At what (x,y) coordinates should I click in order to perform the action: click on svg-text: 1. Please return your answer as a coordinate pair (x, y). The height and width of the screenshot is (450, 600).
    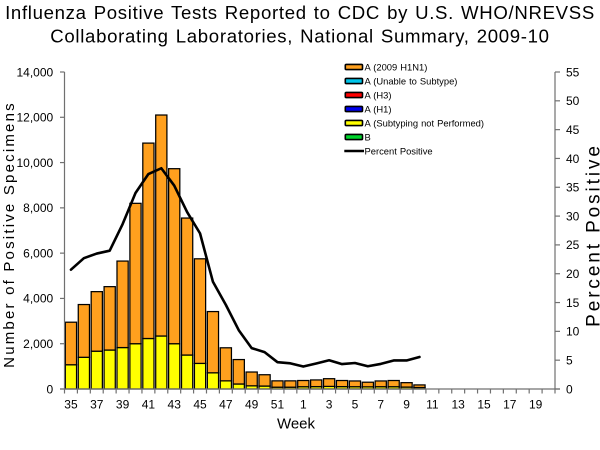
    Looking at the image, I should click on (303, 405).